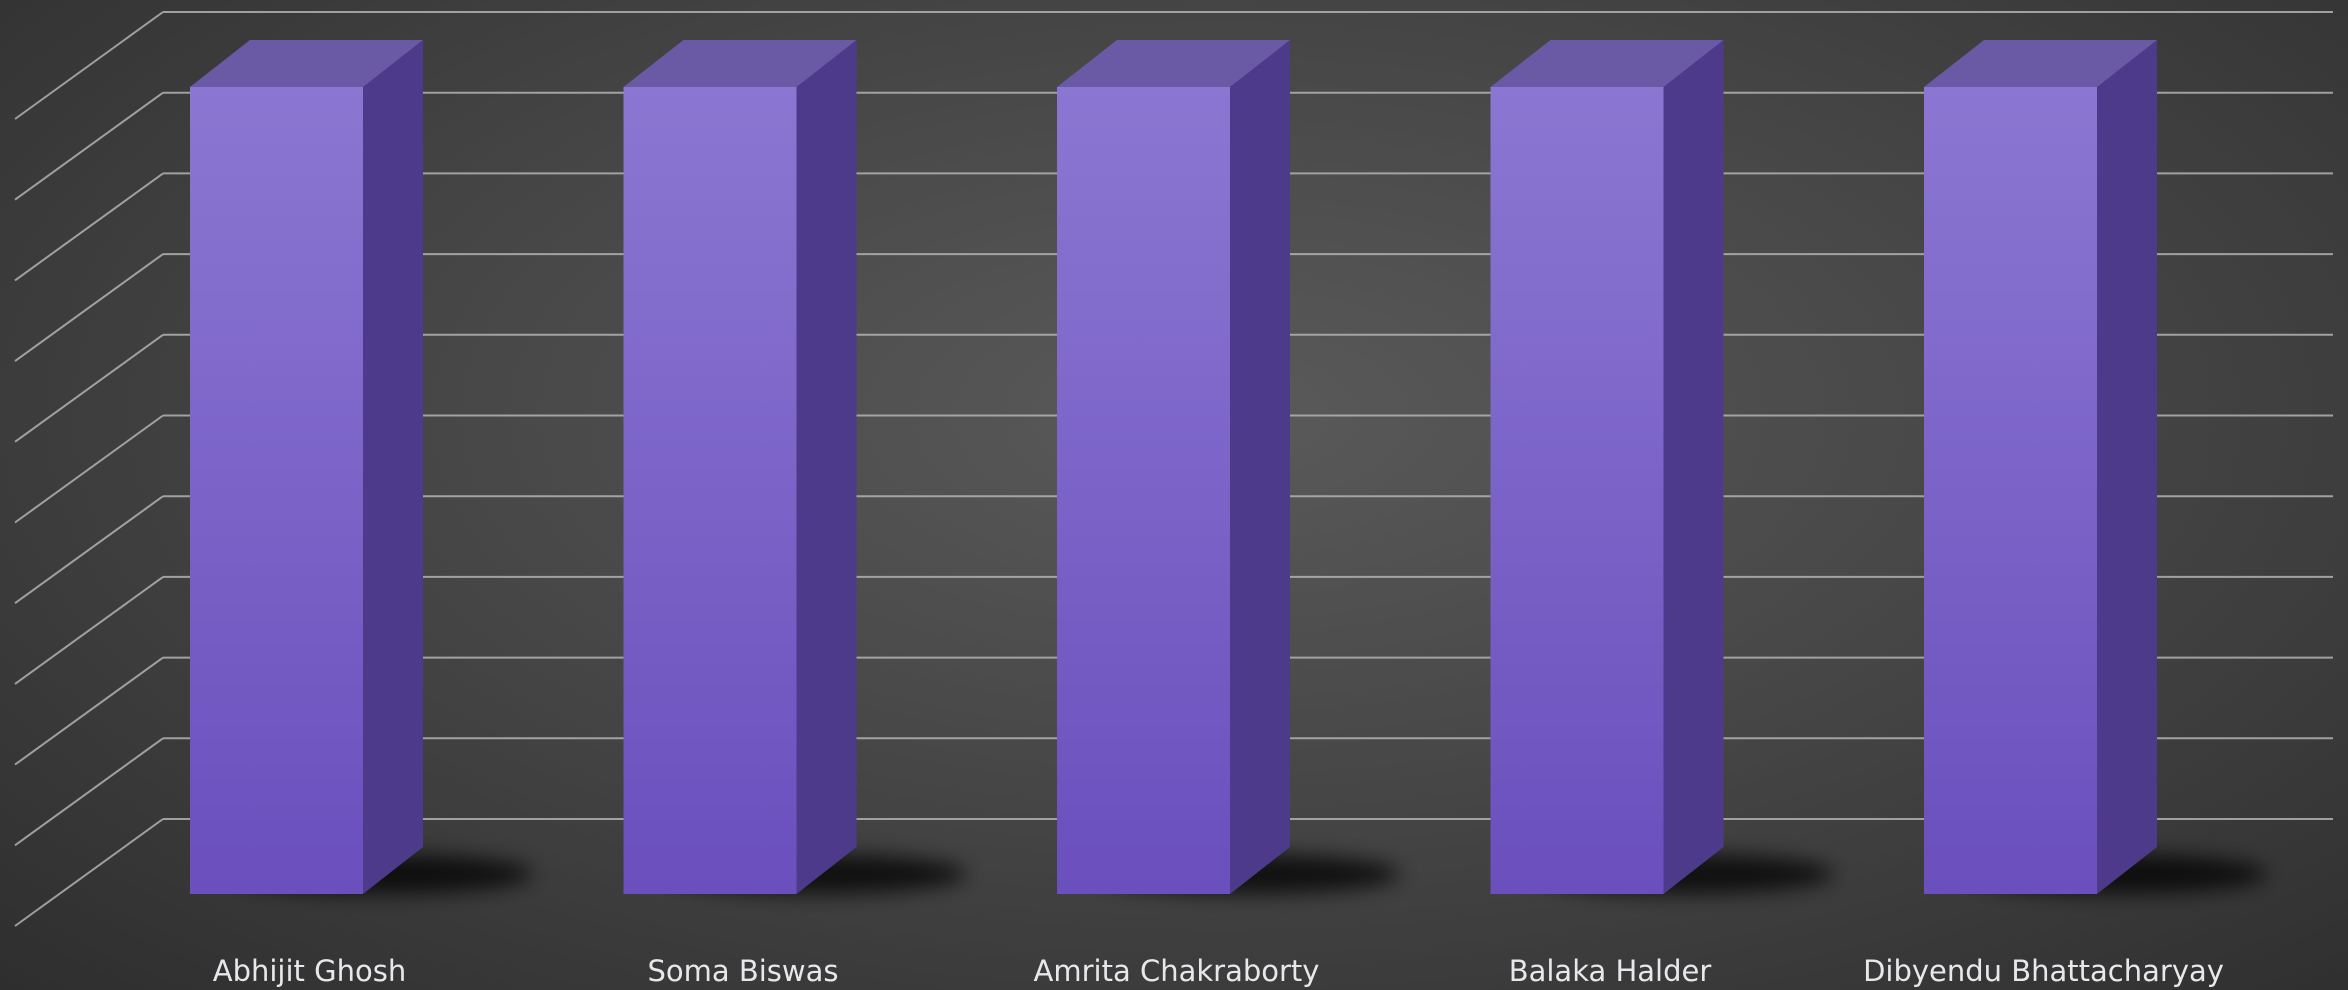 The width and height of the screenshot is (2348, 990). Describe the element at coordinates (2043, 971) in the screenshot. I see `category-label: Dibyendu Bhattacharyay` at that location.